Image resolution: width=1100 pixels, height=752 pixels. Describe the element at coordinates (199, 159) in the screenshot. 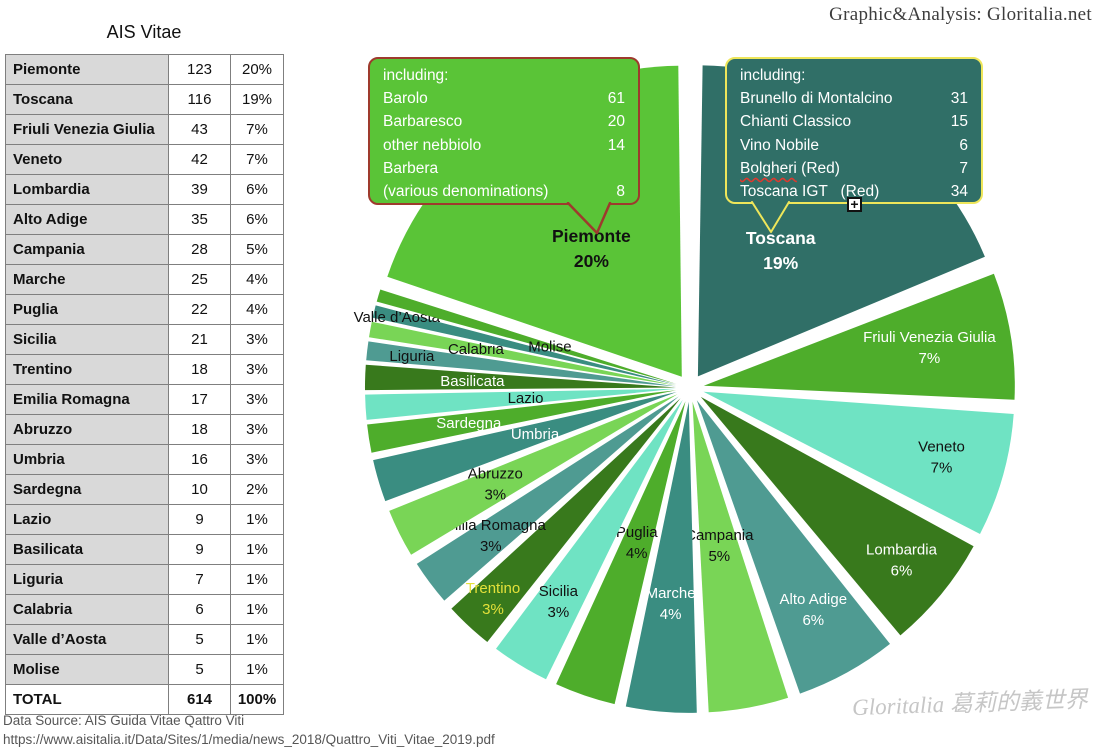

I see `region-count: 42` at that location.